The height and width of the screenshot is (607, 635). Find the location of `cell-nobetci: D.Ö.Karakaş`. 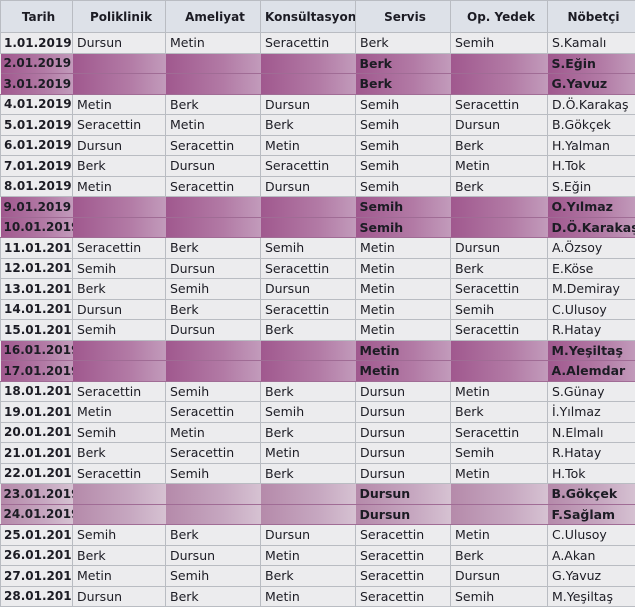

cell-nobetci: D.Ö.Karakaş is located at coordinates (591, 104).